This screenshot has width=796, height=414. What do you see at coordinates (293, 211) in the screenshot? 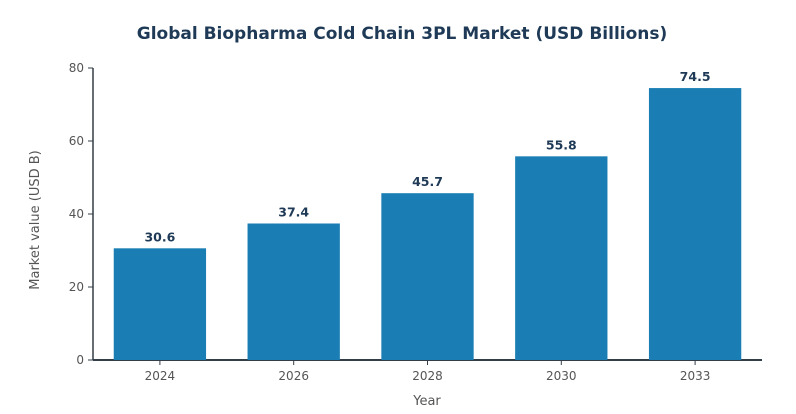
I see `bar-value-label: 37.4` at bounding box center [293, 211].